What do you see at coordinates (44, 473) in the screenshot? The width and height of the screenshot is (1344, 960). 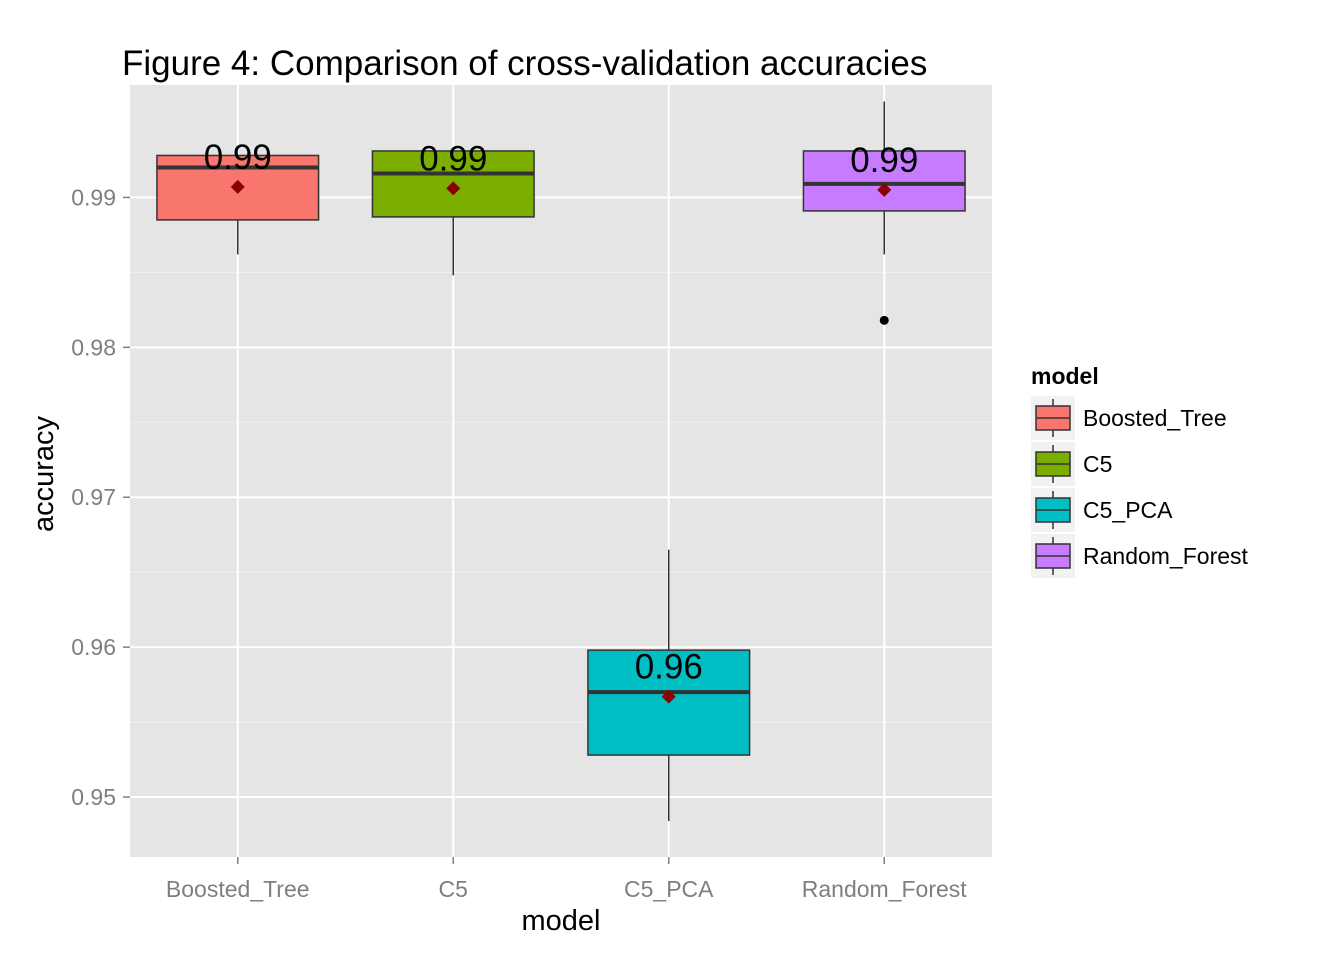 I see `y-axis-title: accuracy` at bounding box center [44, 473].